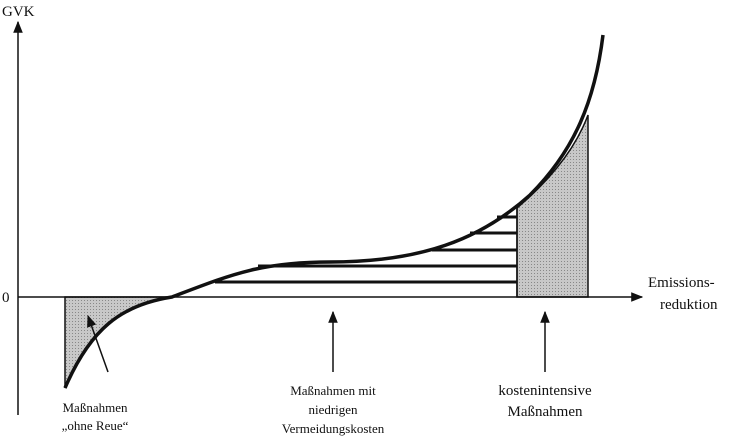  I want to click on costly-area, so click(552, 206).